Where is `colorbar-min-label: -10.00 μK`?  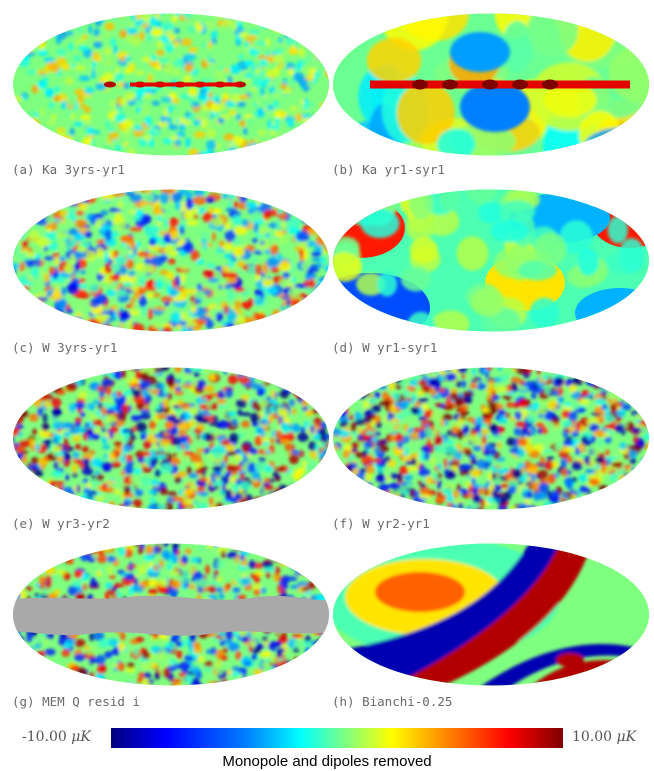 colorbar-min-label: -10.00 μK is located at coordinates (56, 737).